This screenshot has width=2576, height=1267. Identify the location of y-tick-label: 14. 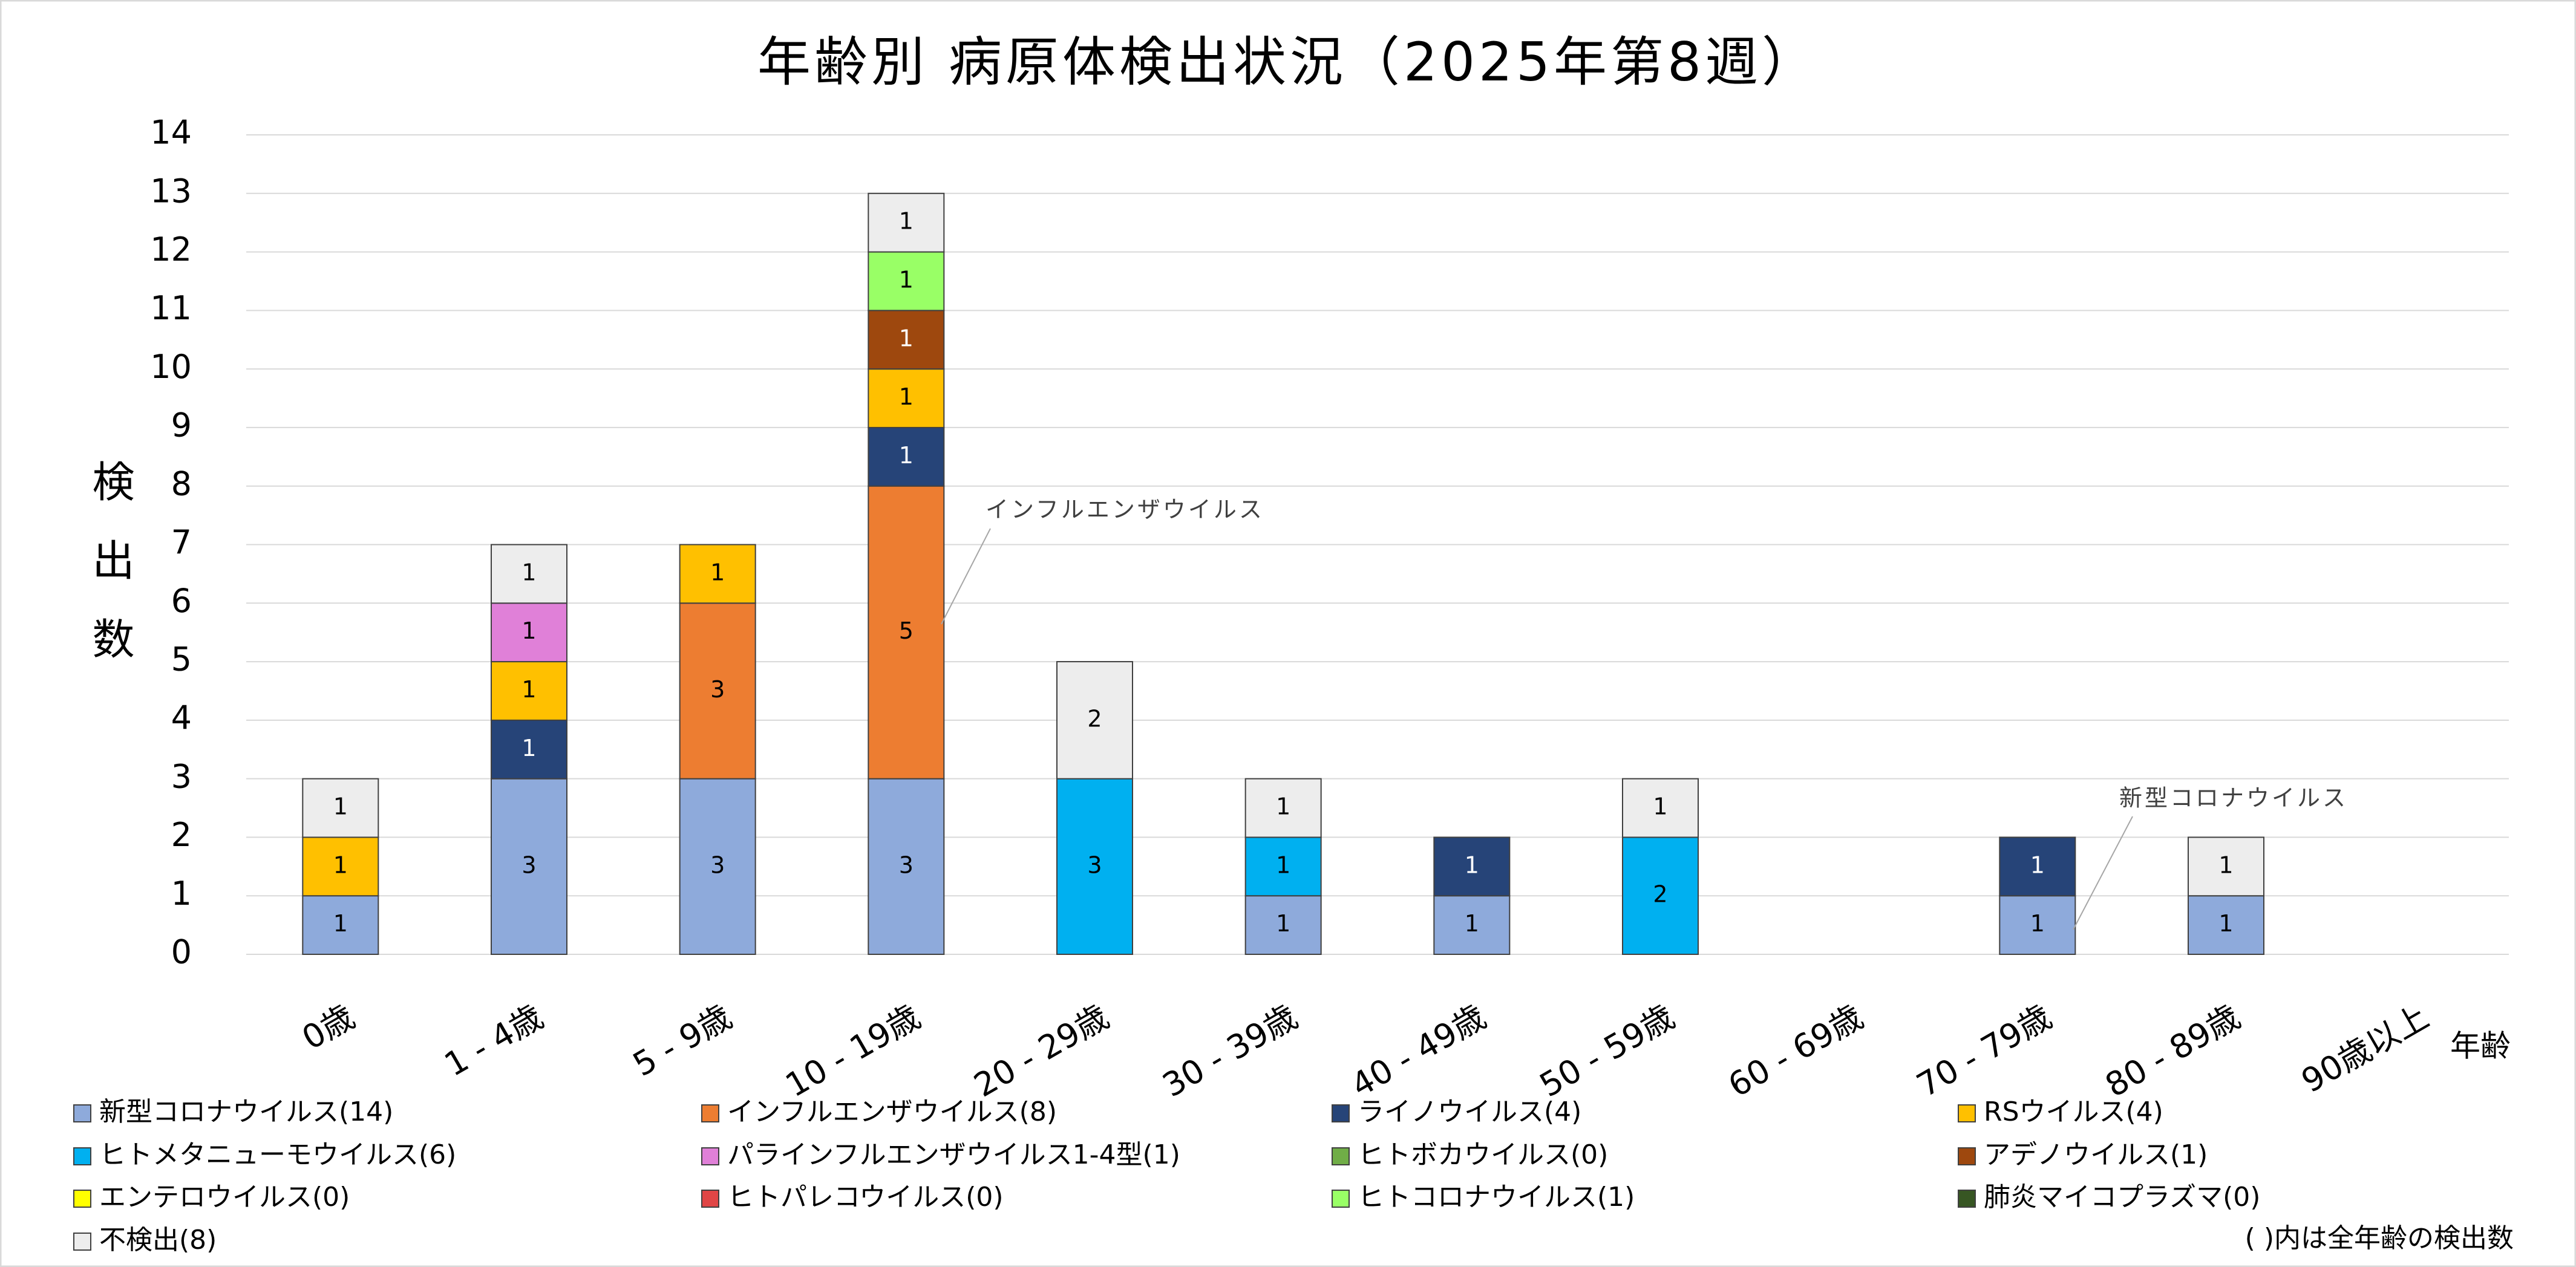
(171, 133).